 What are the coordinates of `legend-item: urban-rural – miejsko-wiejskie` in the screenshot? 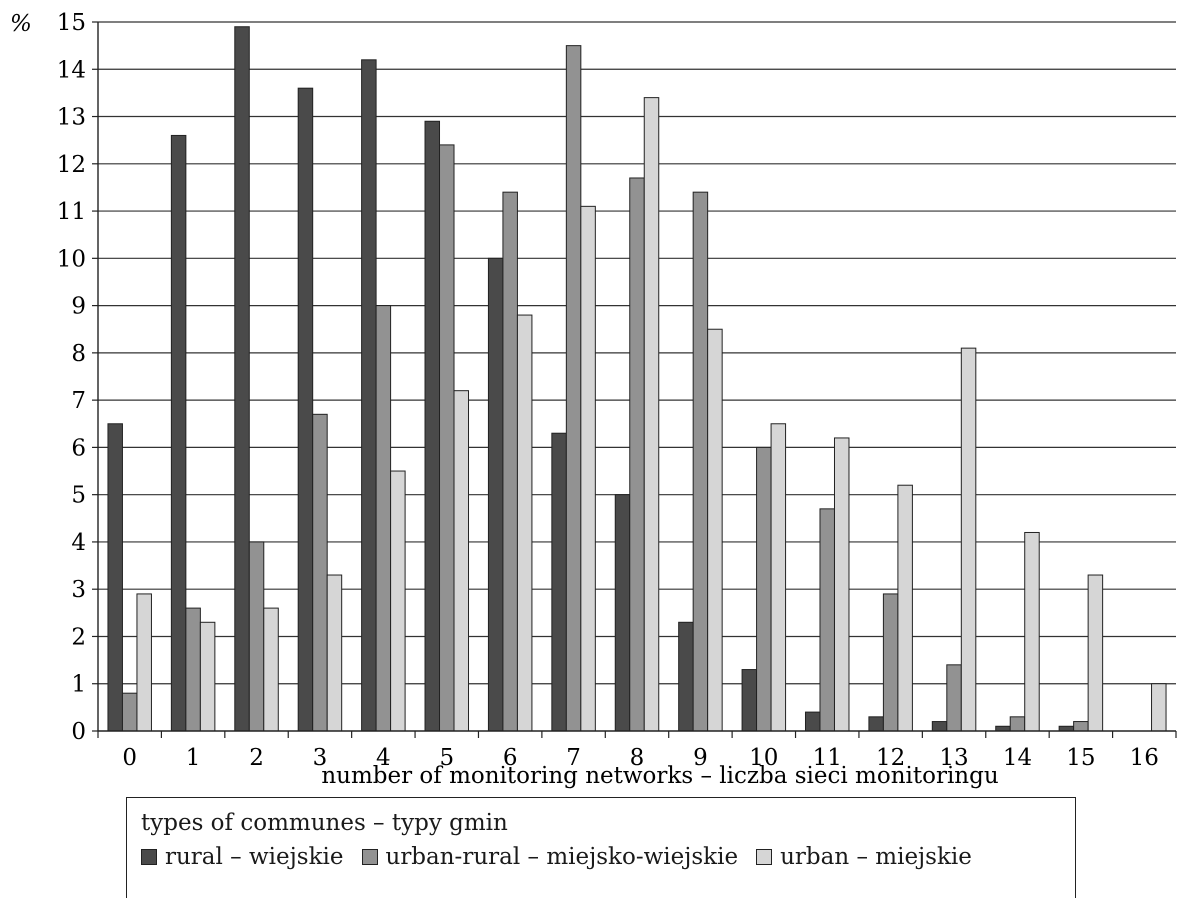 It's located at (550, 857).